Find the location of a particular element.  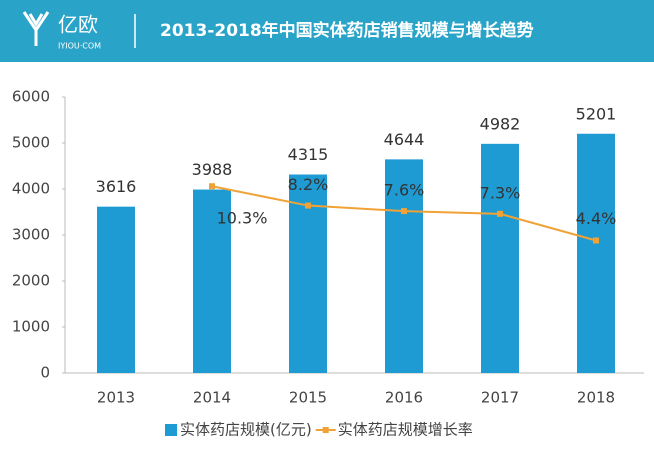

y-tick-label: 2000 is located at coordinates (31, 281).